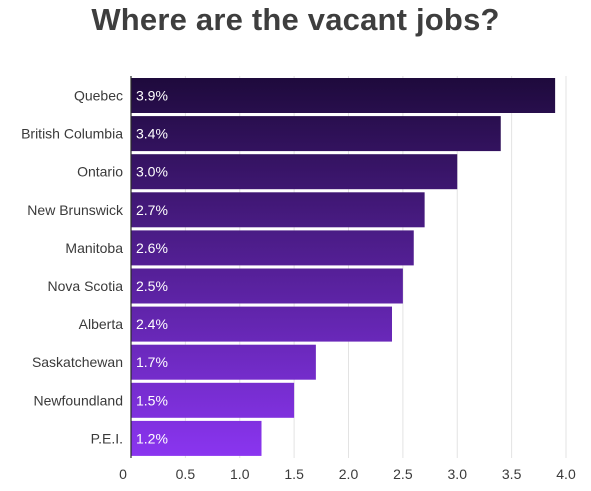 The height and width of the screenshot is (491, 591). I want to click on data-label: 1.5%, so click(152, 400).